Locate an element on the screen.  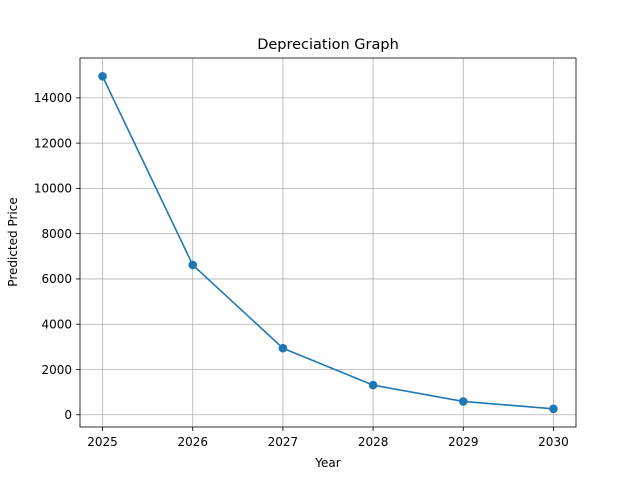
y-tick-label: 6000 is located at coordinates (56, 279).